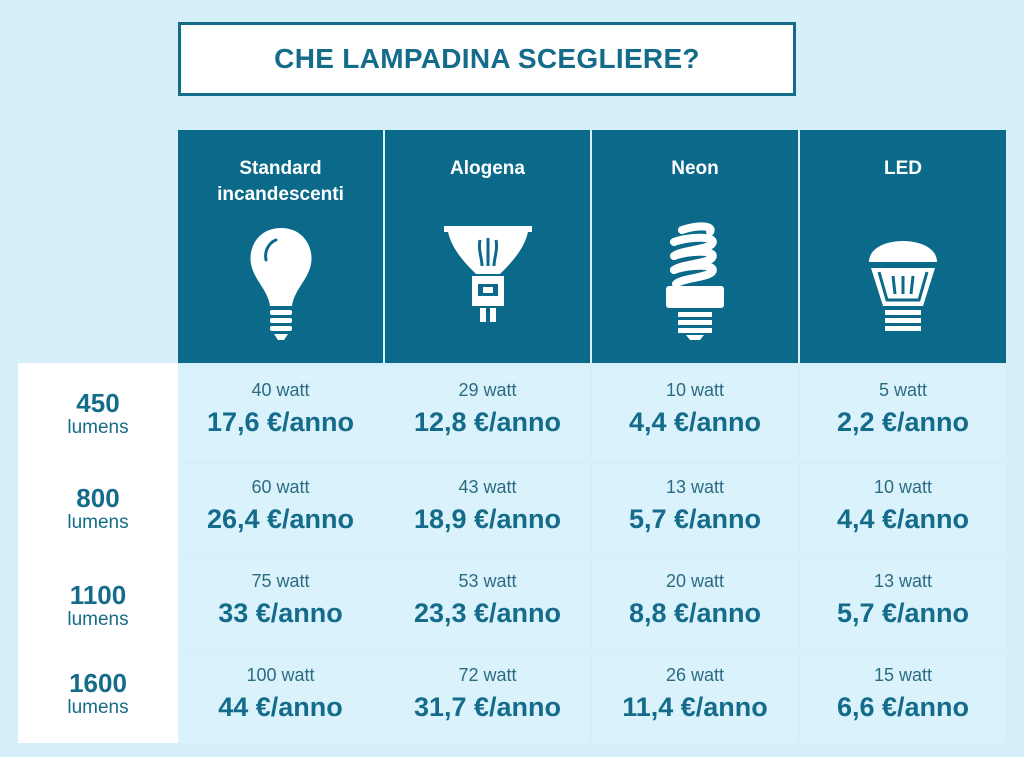 This screenshot has width=1024, height=757. I want to click on table-cell: 5 watt 2,2 €/anno, so click(903, 414).